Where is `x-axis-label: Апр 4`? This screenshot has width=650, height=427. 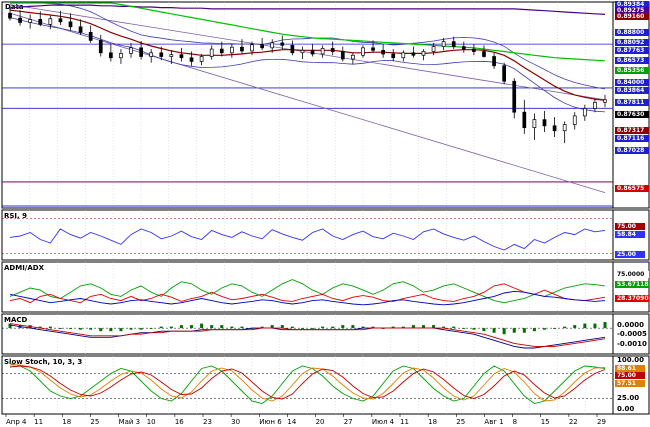 x-axis-label: Апр 4 is located at coordinates (16, 422).